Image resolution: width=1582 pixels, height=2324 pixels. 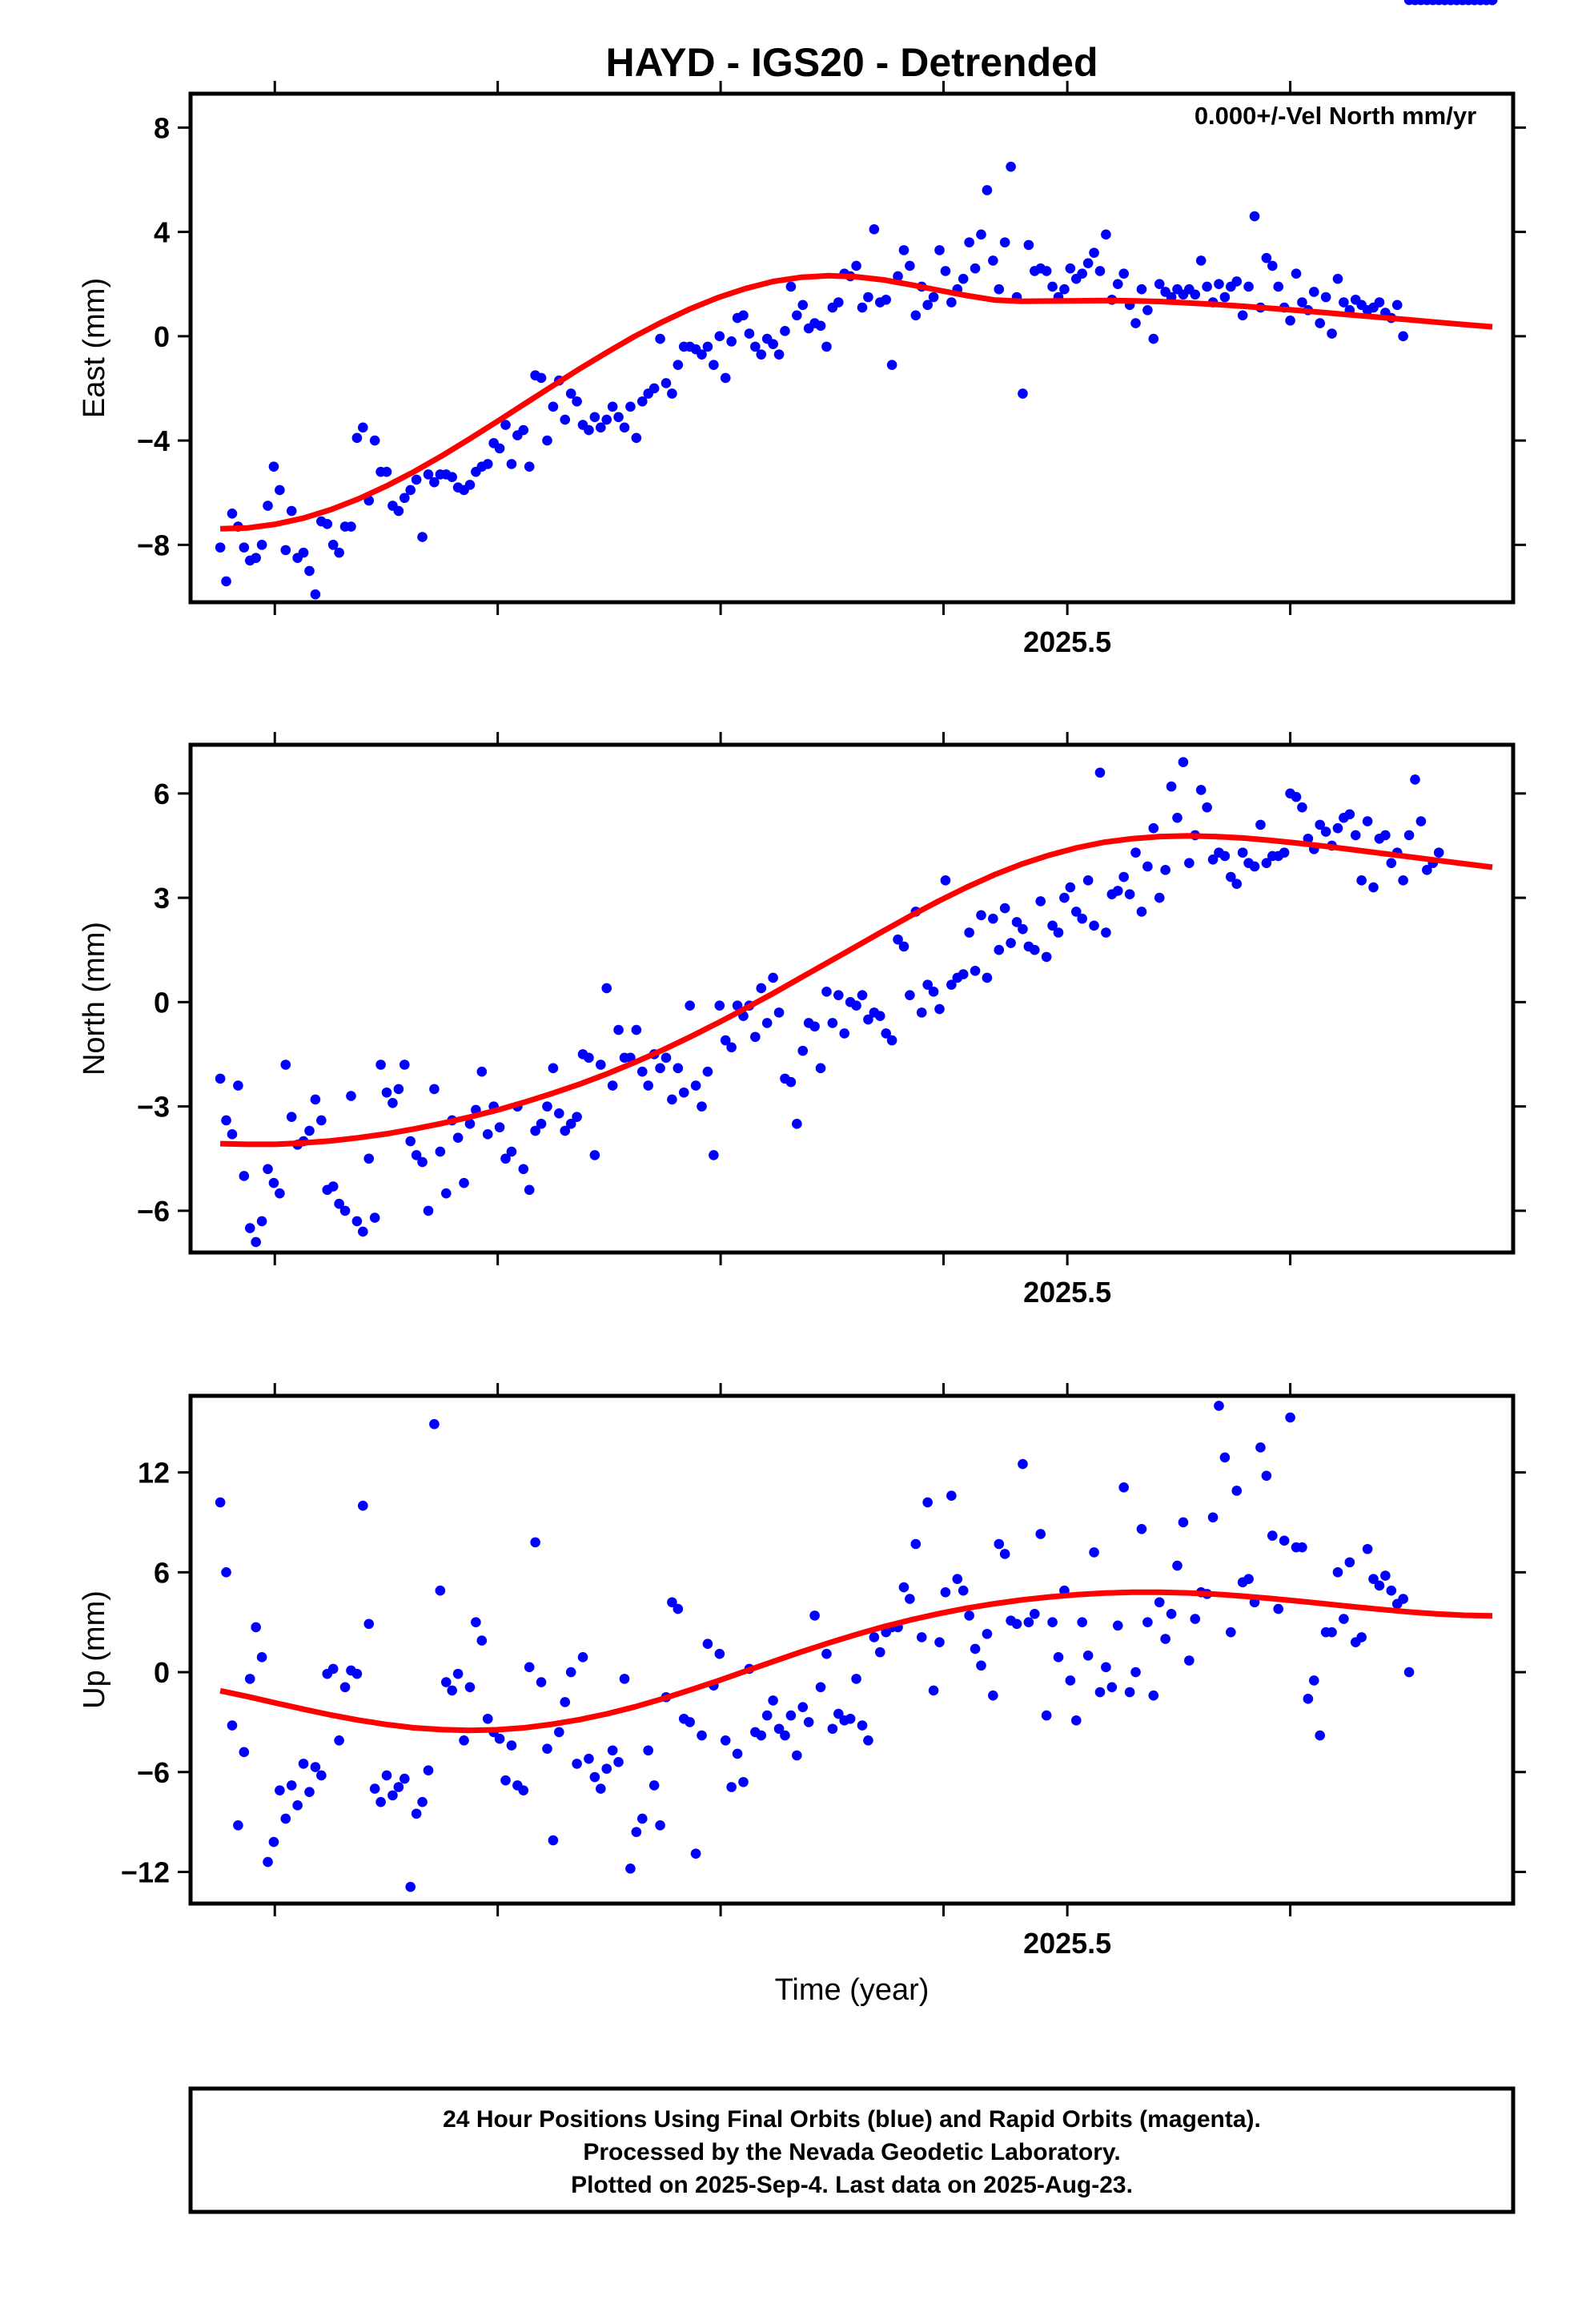 I want to click on east-ytick-label-1: −4, so click(x=154, y=440).